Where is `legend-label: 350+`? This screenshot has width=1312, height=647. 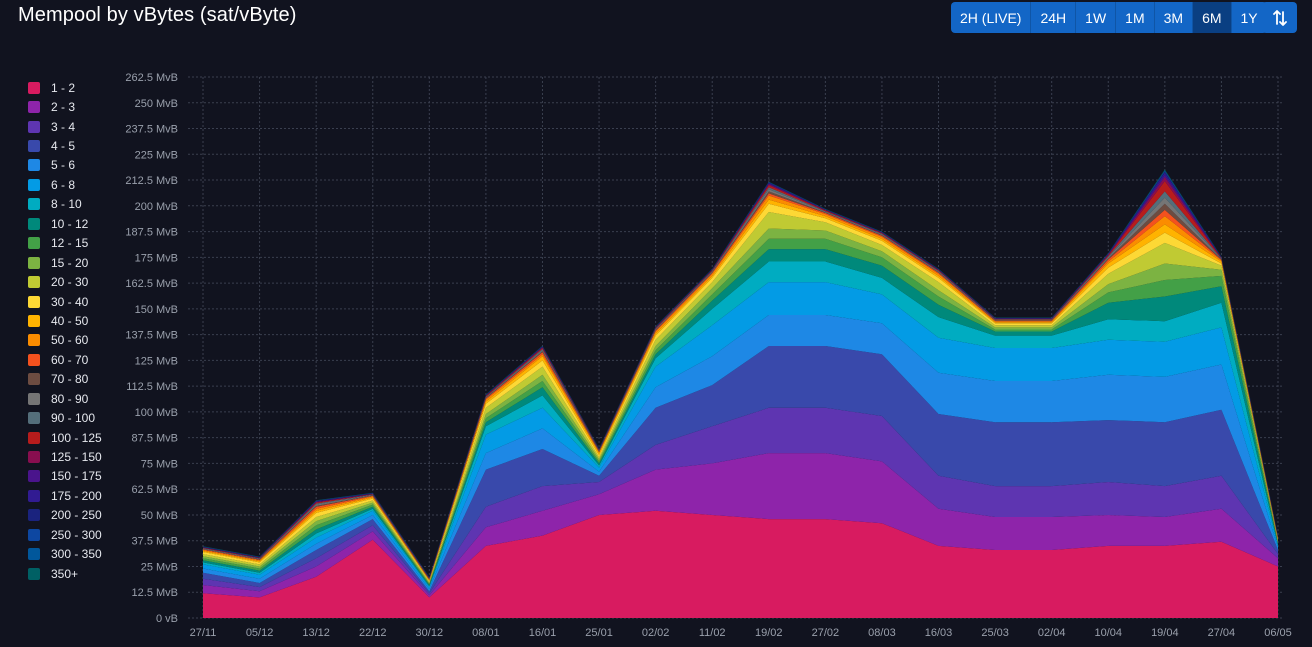
legend-label: 350+ is located at coordinates (65, 573).